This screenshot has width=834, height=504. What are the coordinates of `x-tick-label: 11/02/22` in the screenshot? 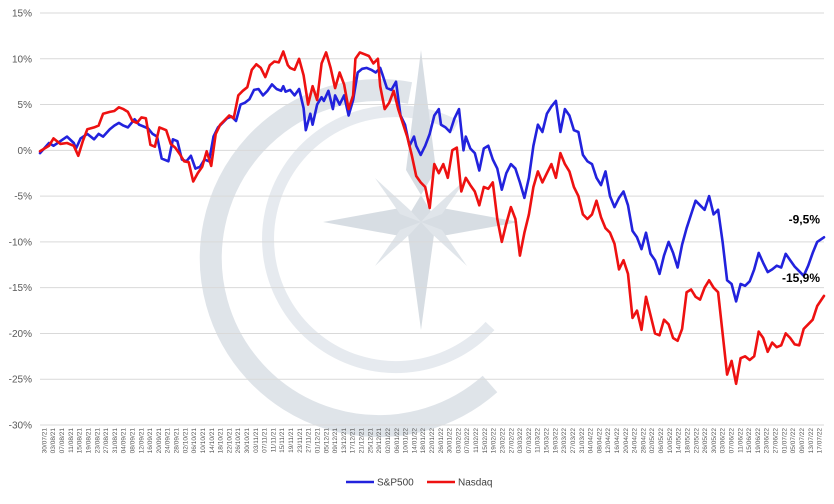 It's located at (476, 440).